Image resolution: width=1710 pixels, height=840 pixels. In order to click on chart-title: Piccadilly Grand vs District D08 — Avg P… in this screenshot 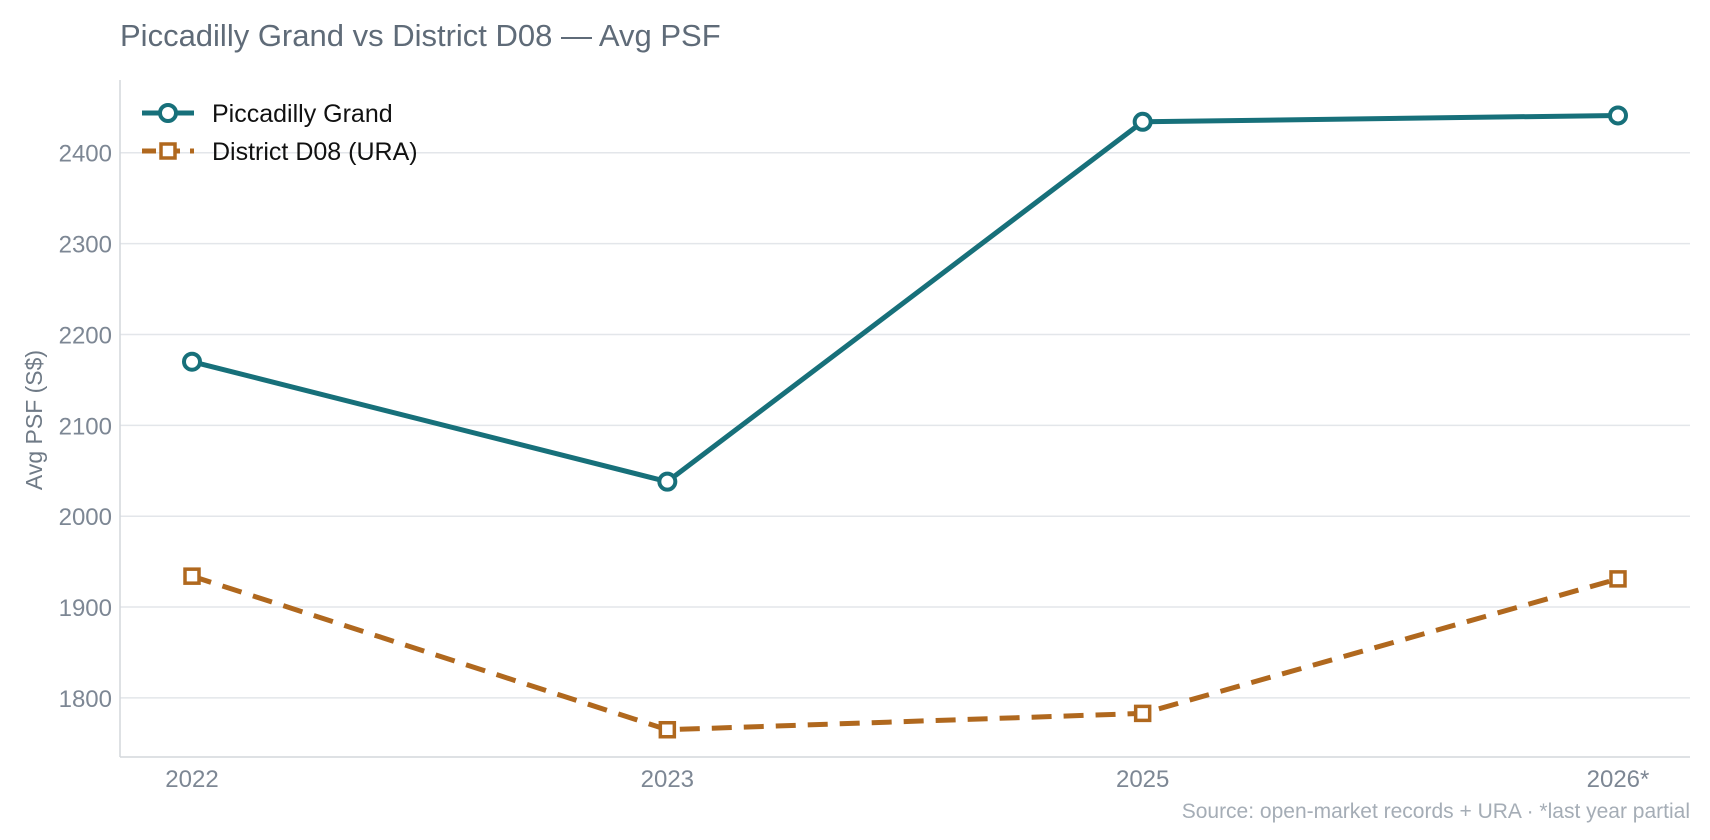, I will do `click(420, 35)`.